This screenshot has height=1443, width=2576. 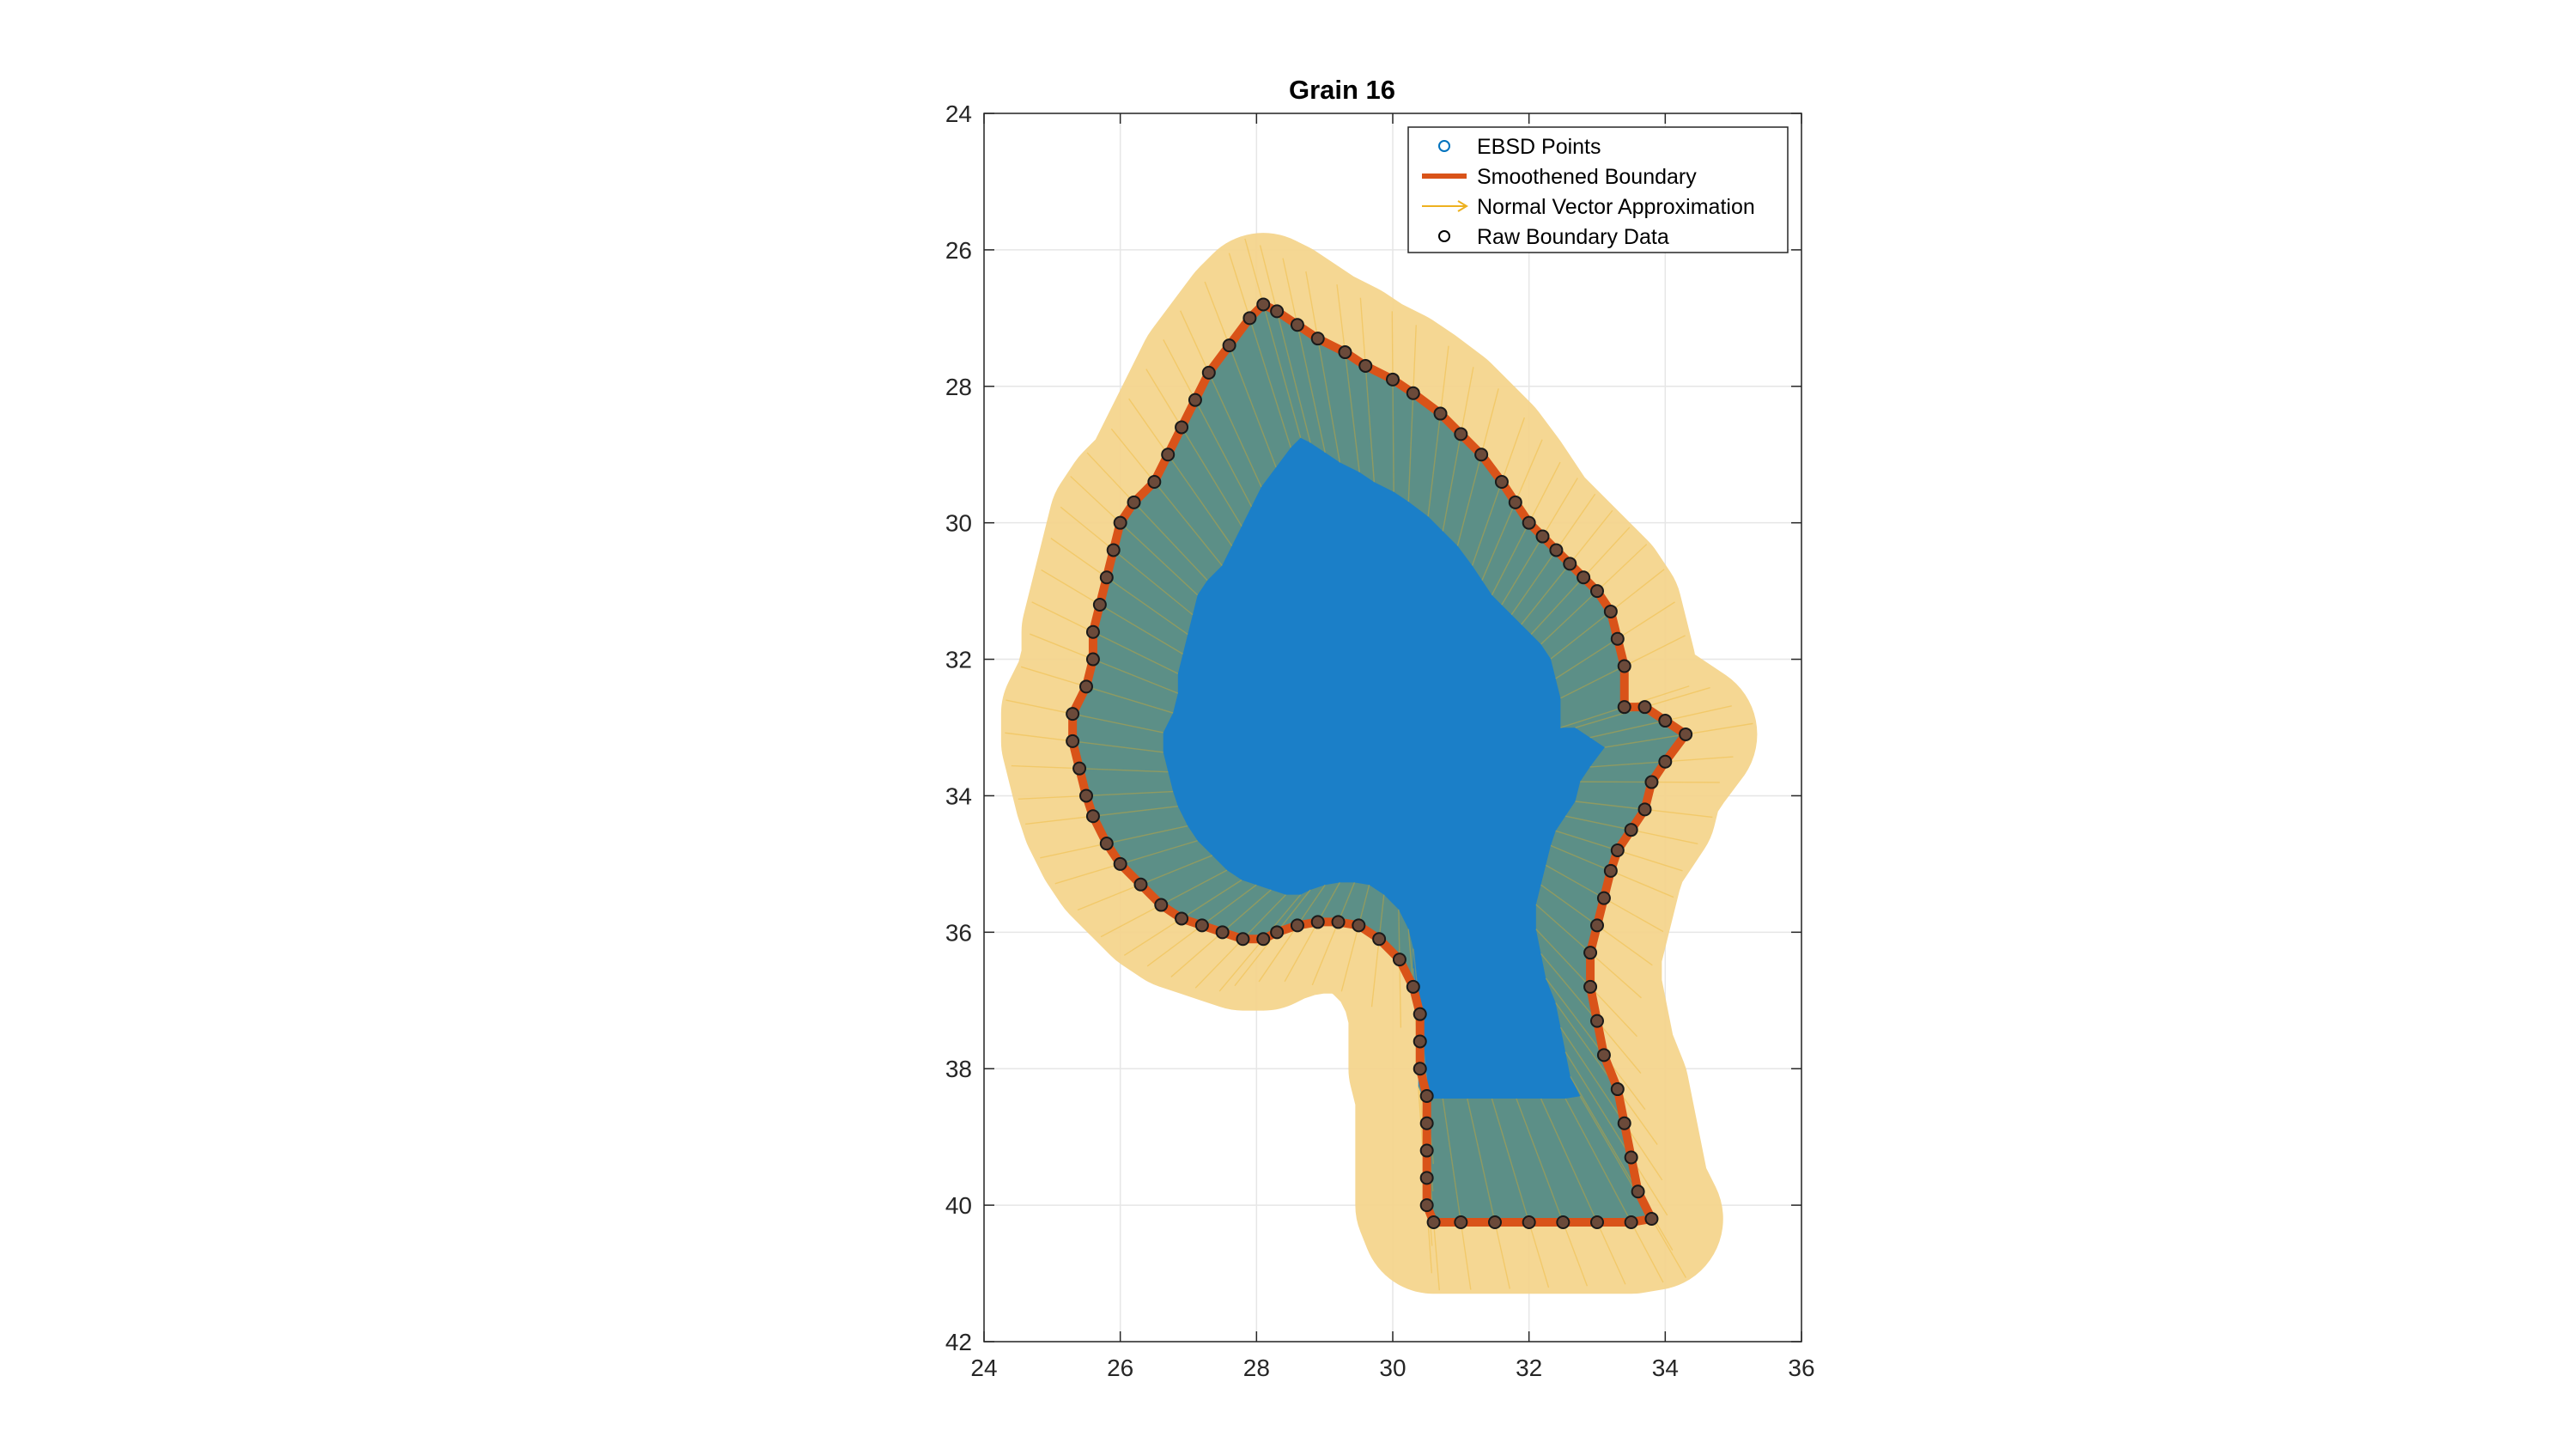 I want to click on legend-entry: EBSD Points, so click(x=1519, y=147).